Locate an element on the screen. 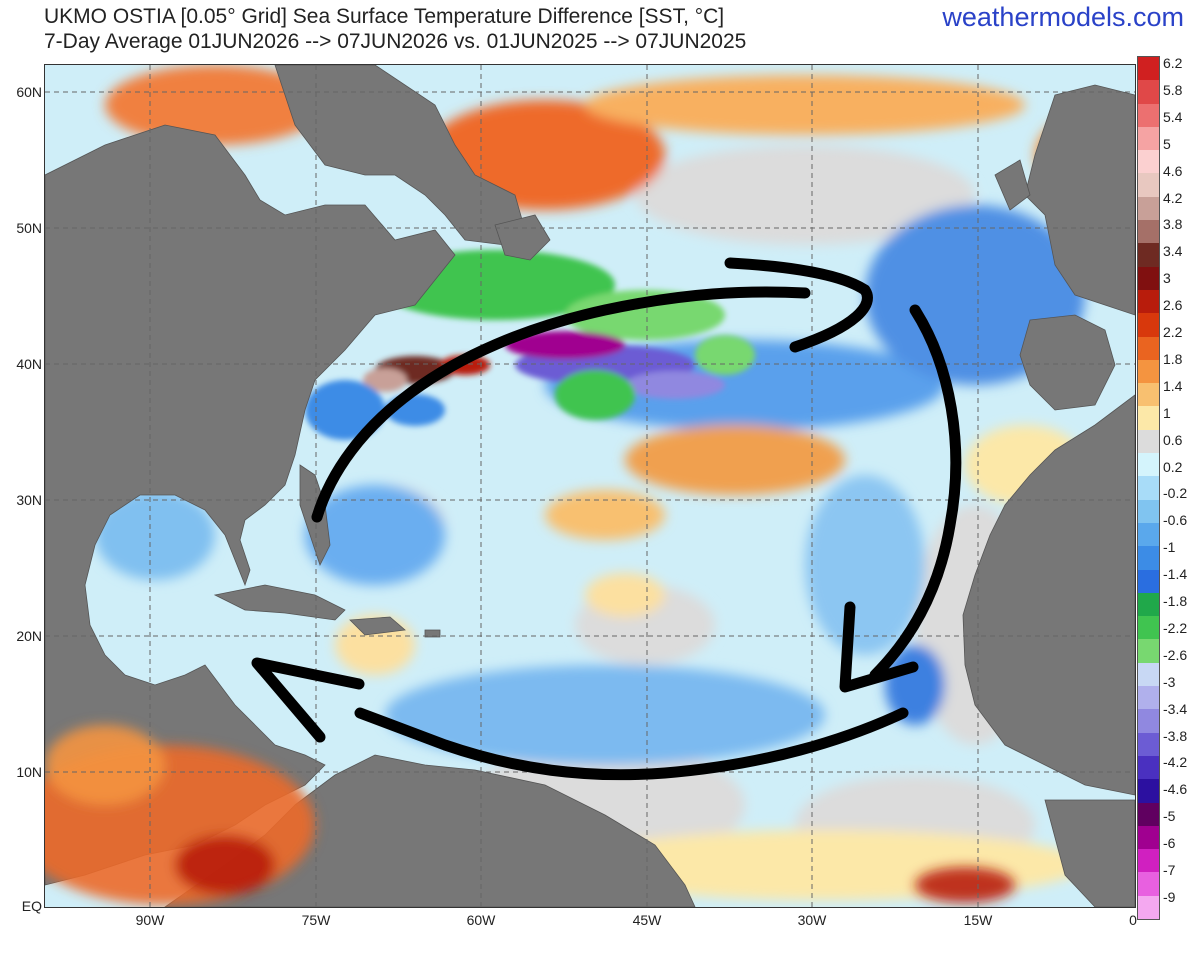  lat-label: 50N is located at coordinates (29, 228).